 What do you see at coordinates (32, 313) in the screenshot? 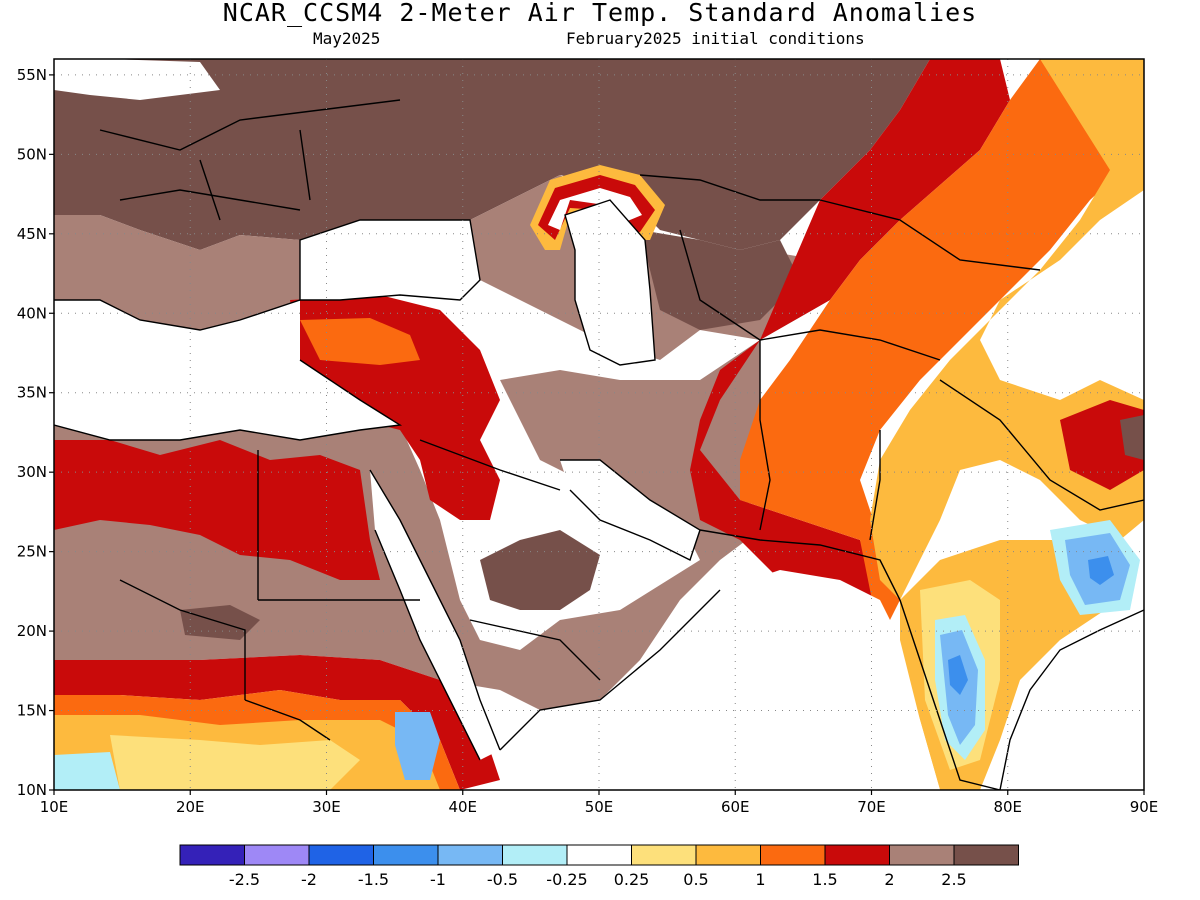
I see `lat-tick-label: 40N` at bounding box center [32, 313].